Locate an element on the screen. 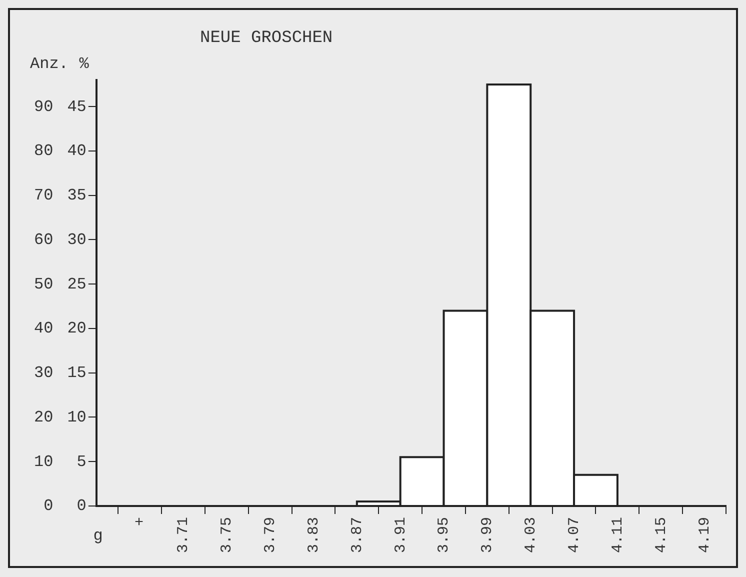  x-tick-label: + is located at coordinates (140, 521).